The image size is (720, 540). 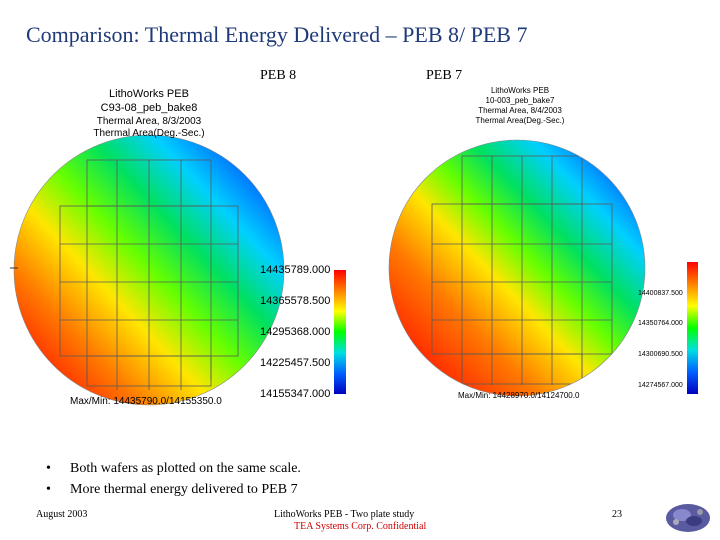 What do you see at coordinates (149, 274) in the screenshot?
I see `wafer-left-grid` at bounding box center [149, 274].